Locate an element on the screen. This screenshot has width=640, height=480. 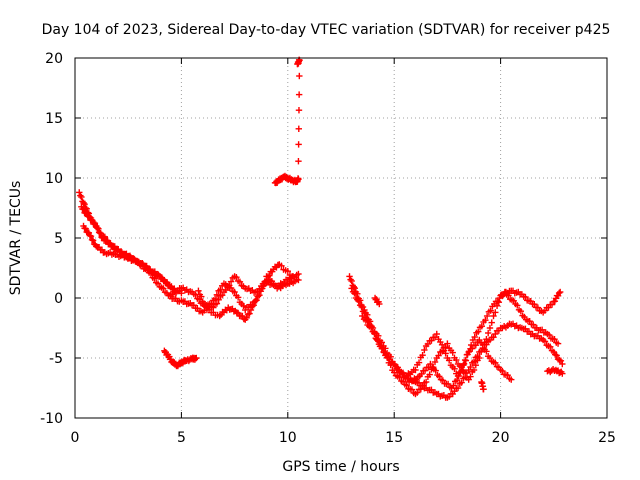
x-tick-label: 15 is located at coordinates (394, 438).